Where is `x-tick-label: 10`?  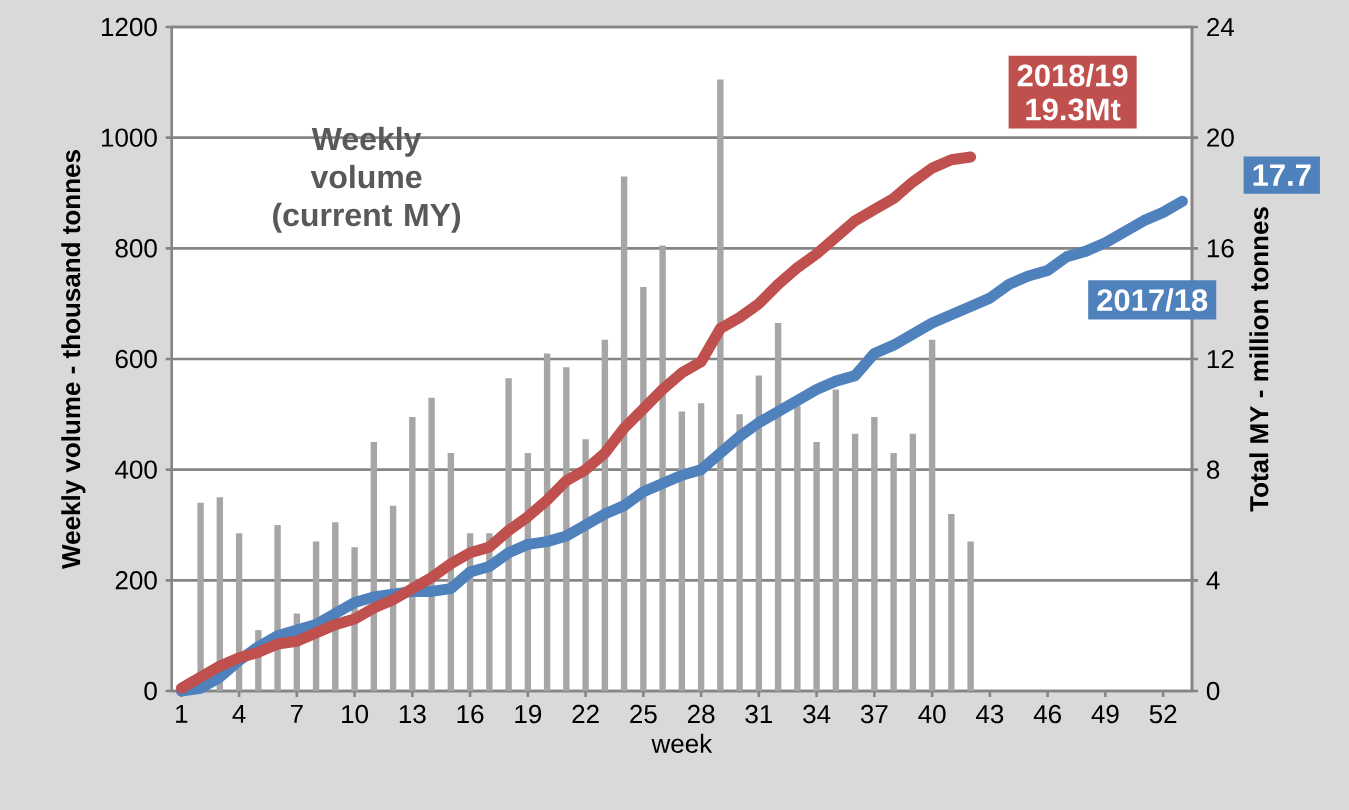 x-tick-label: 10 is located at coordinates (355, 714).